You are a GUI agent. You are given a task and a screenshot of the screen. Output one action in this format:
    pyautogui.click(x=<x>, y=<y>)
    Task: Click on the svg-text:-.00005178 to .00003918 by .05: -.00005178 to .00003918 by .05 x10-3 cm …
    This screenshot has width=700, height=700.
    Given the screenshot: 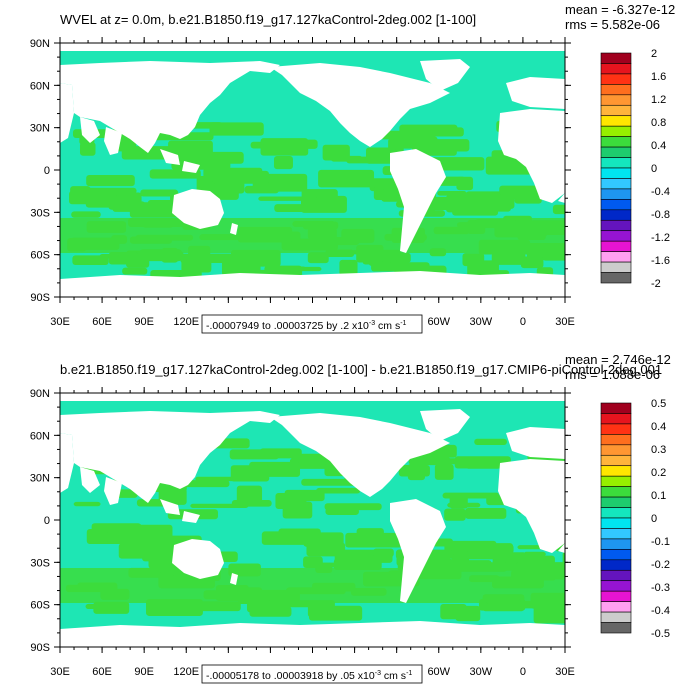 What is the action you would take?
    pyautogui.click(x=309, y=676)
    